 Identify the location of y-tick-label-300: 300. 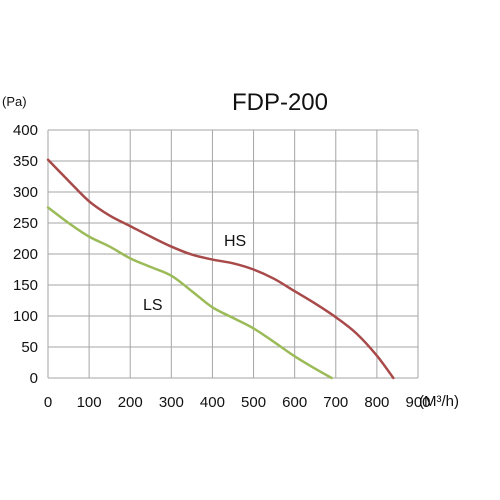
(25, 192).